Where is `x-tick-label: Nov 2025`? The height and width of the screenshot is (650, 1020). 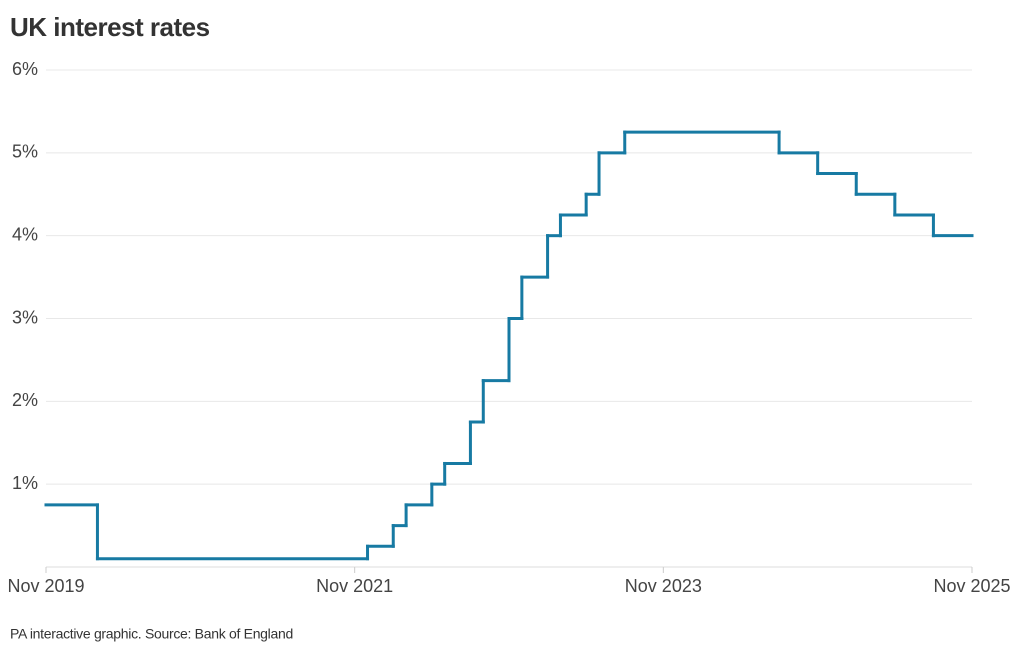
x-tick-label: Nov 2025 is located at coordinates (971, 586).